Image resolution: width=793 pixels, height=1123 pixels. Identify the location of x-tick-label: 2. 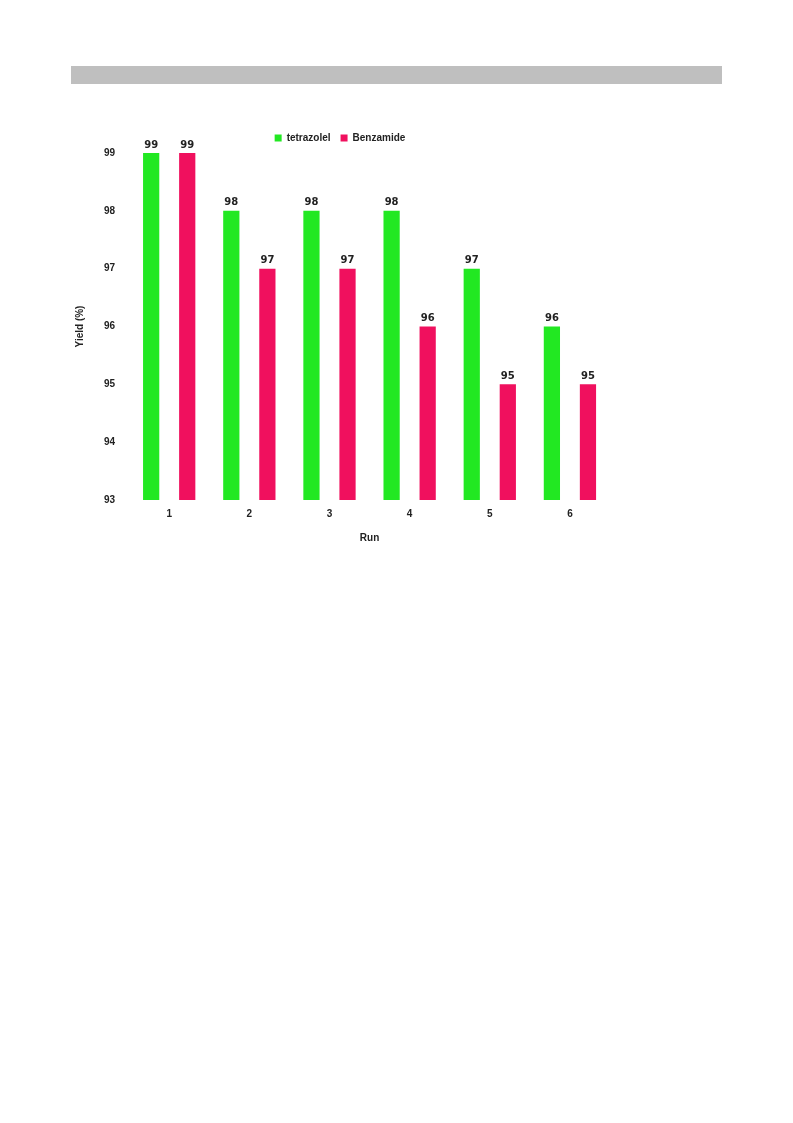
(249, 513).